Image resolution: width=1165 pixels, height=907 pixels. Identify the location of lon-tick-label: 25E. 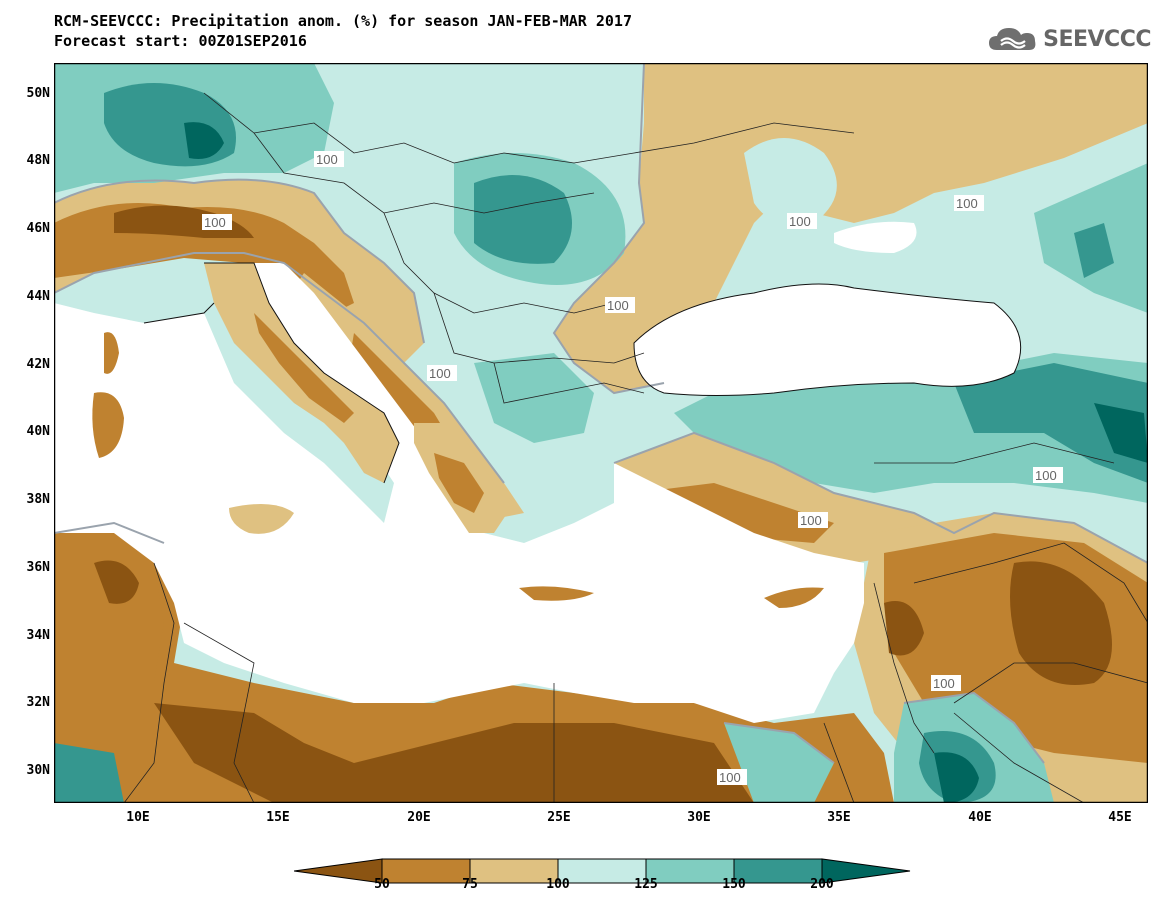
(559, 817).